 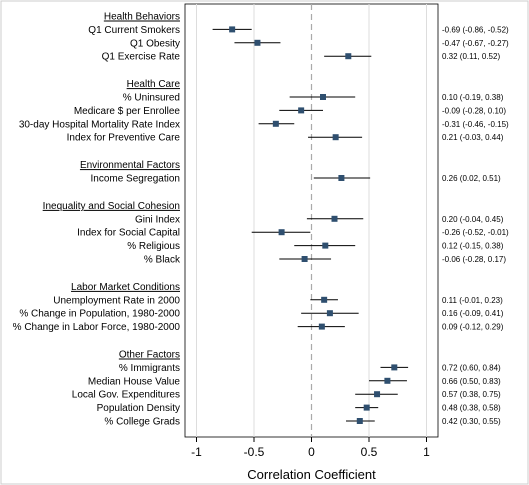 I want to click on ci-label: -0.69 (-0.86, -0.52), so click(x=475, y=29).